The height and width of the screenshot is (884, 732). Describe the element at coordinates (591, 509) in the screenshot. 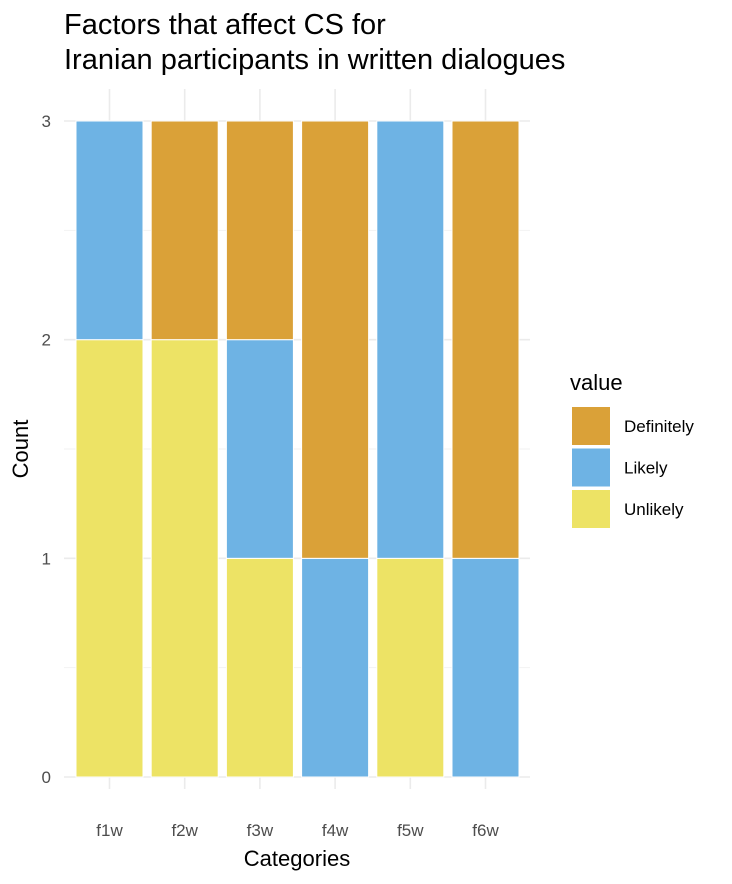

I see `legend-key-unlikely` at that location.